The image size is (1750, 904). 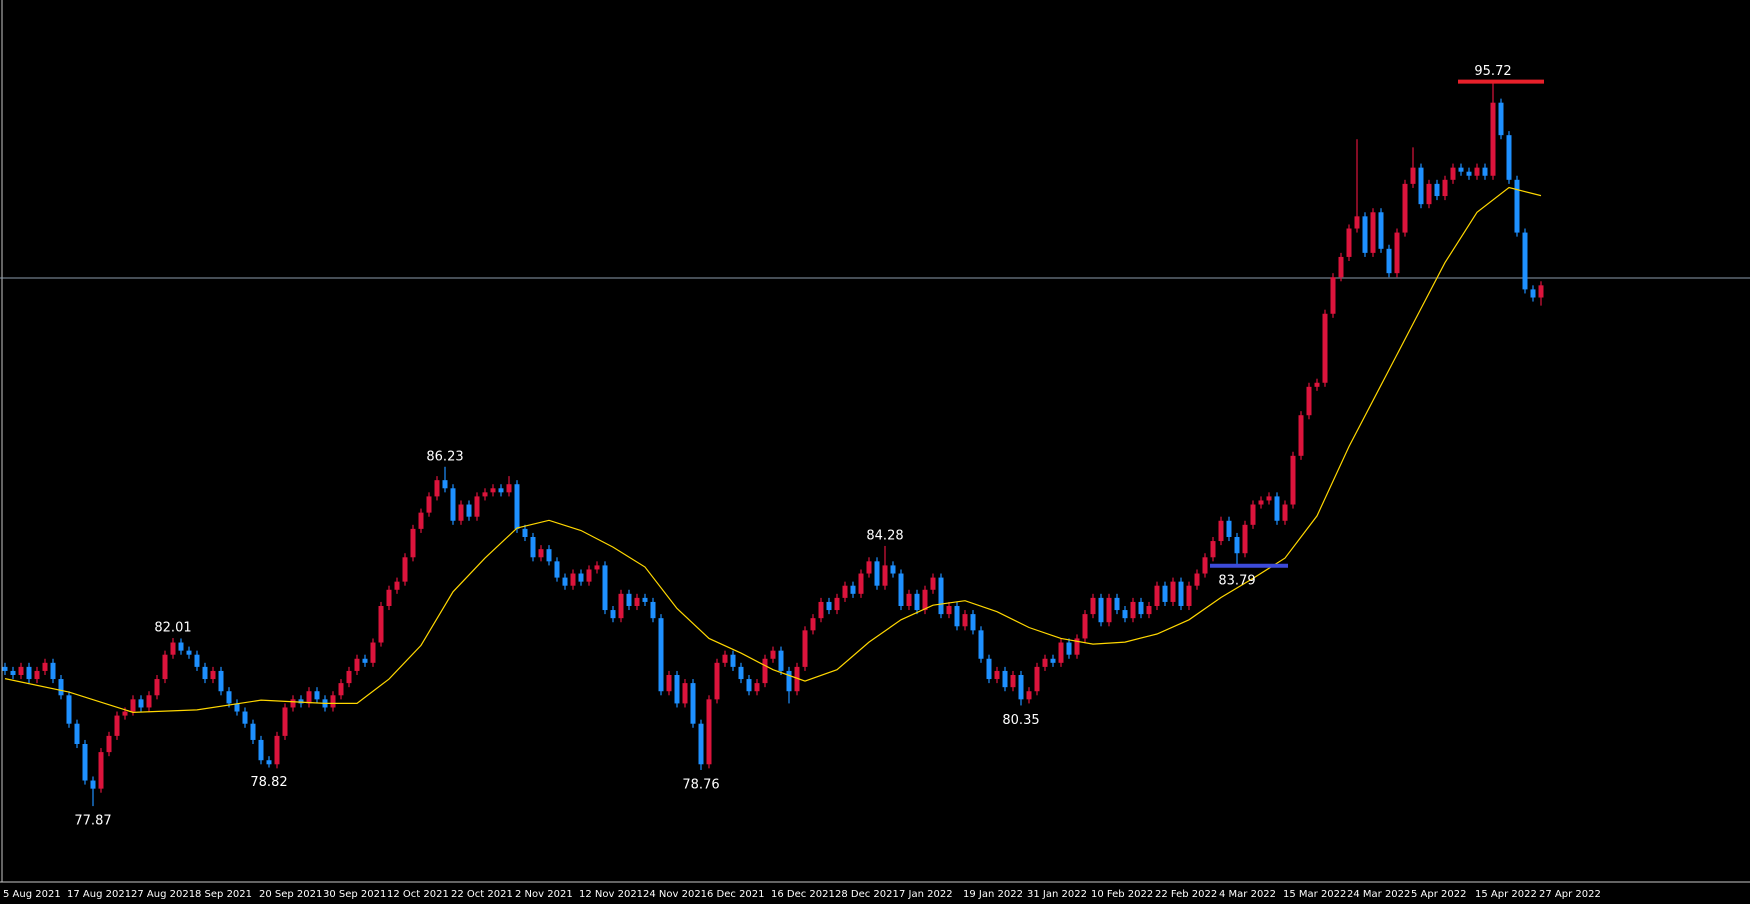 I want to click on x-tick-label: 10 Feb 2022, so click(x=1122, y=894).